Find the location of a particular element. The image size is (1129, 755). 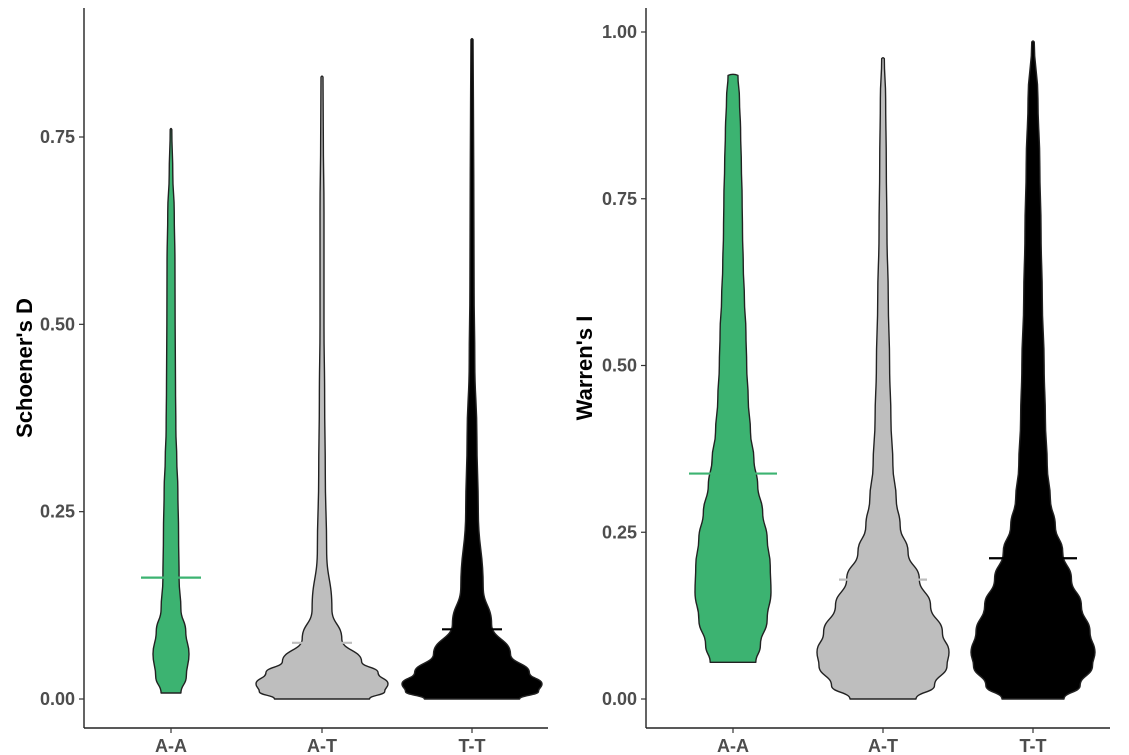

y-axis-title: Warren's I is located at coordinates (584, 368).